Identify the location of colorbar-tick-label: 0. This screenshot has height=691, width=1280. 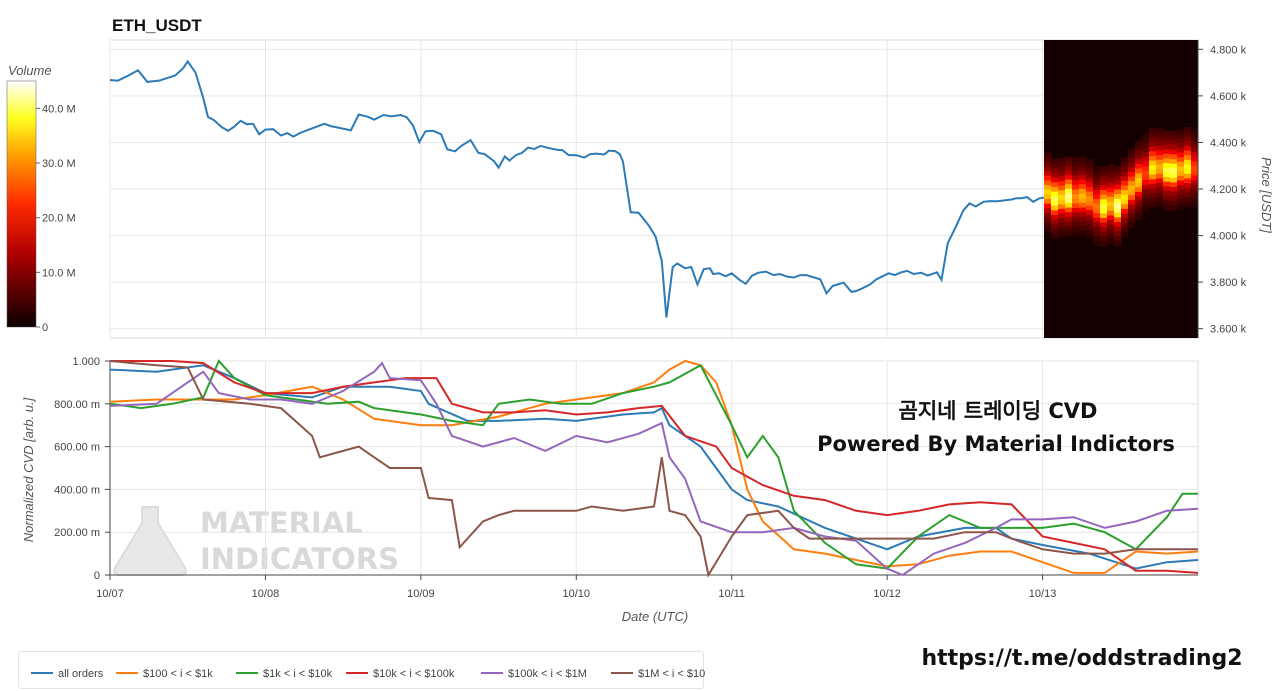
(45, 328).